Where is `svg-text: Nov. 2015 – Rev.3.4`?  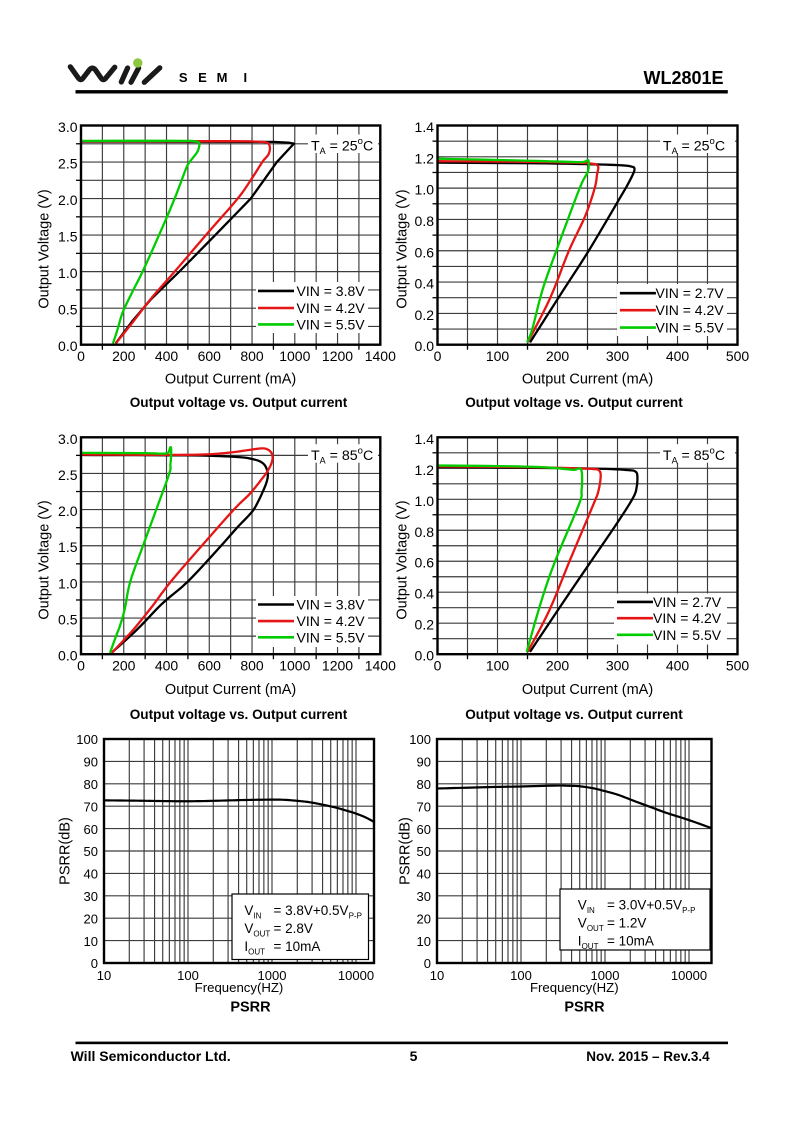 svg-text: Nov. 2015 – Rev.3.4 is located at coordinates (648, 1056).